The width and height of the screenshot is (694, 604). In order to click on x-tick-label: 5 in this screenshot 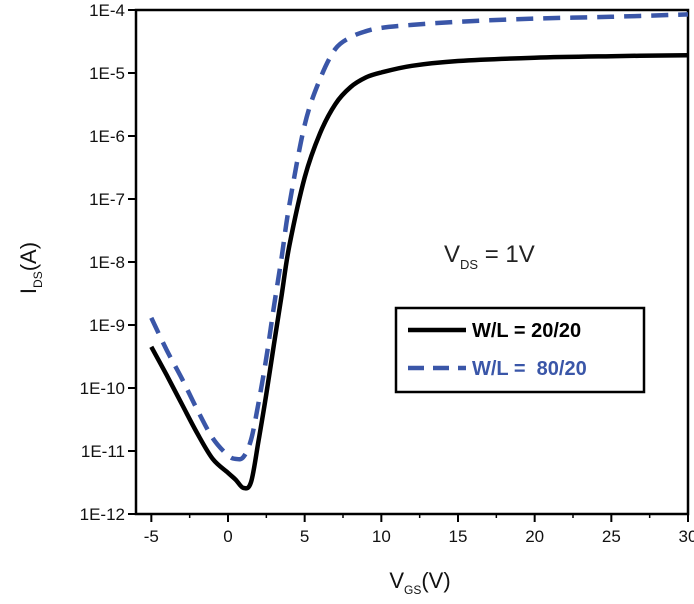, I will do `click(304, 536)`.